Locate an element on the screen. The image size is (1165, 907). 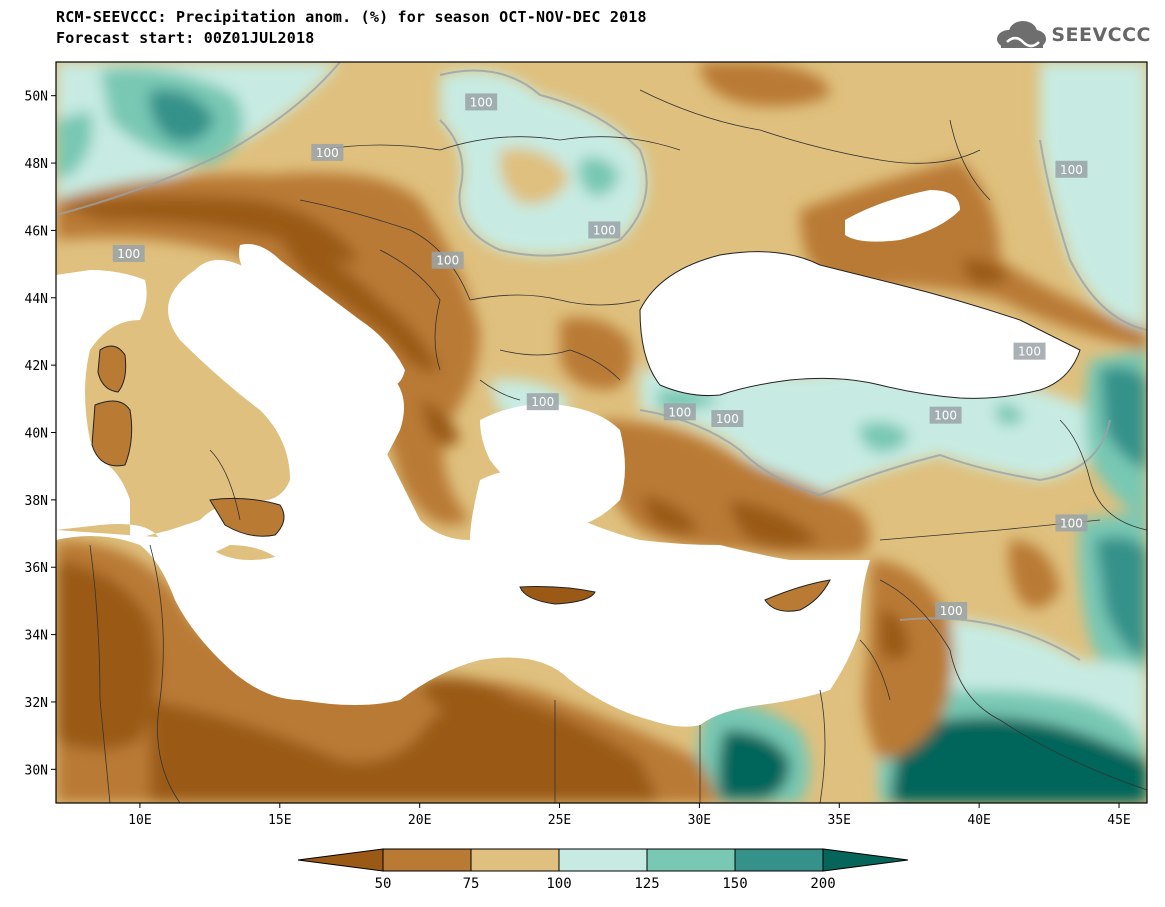
colorbar-label: 100 is located at coordinates (558, 884).